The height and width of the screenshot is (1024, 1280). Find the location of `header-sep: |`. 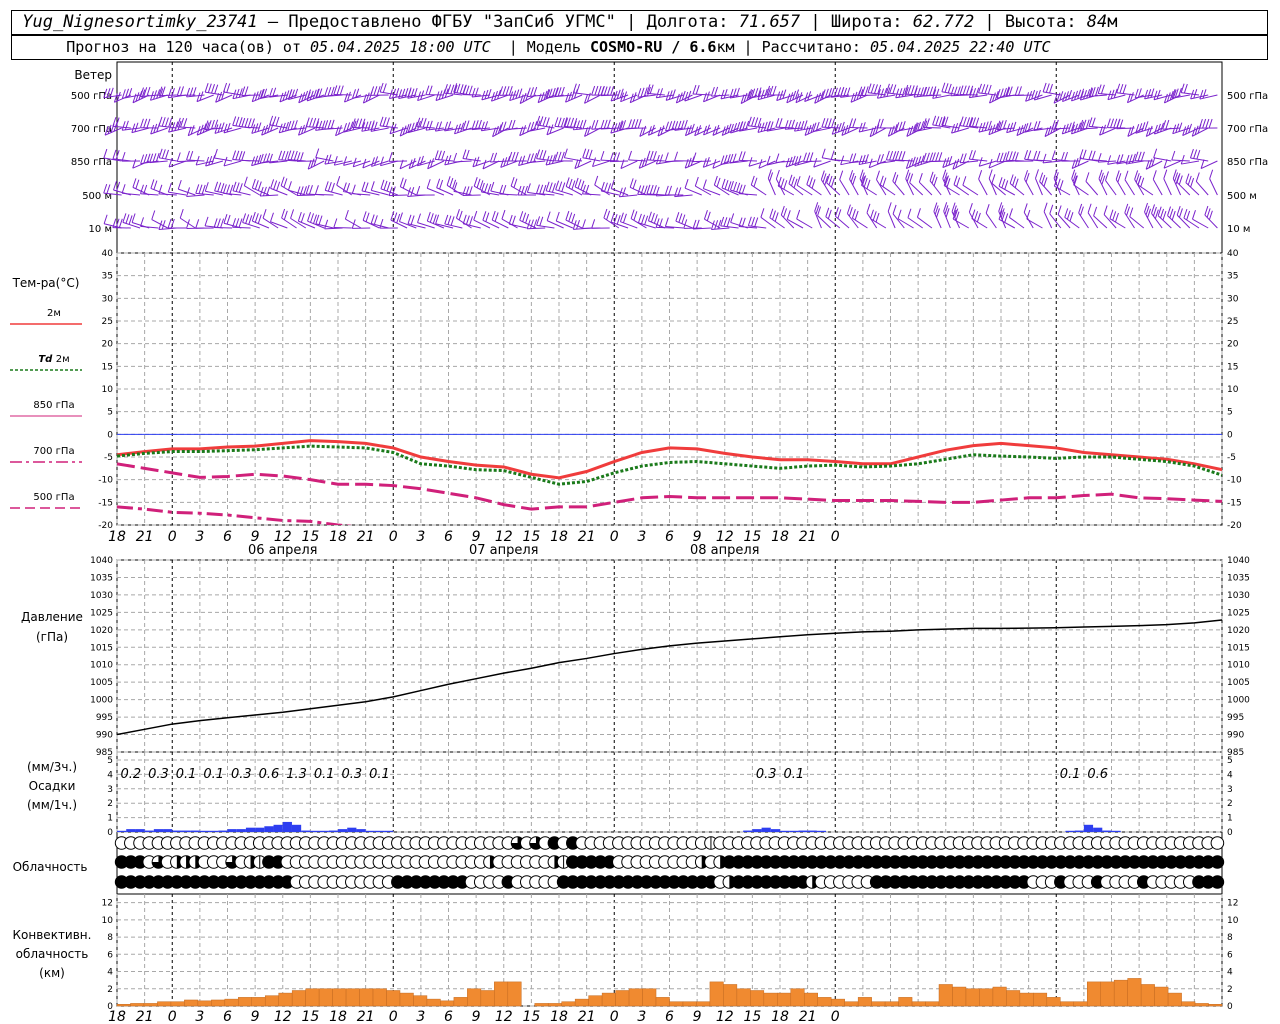

header-sep: | is located at coordinates (748, 47).